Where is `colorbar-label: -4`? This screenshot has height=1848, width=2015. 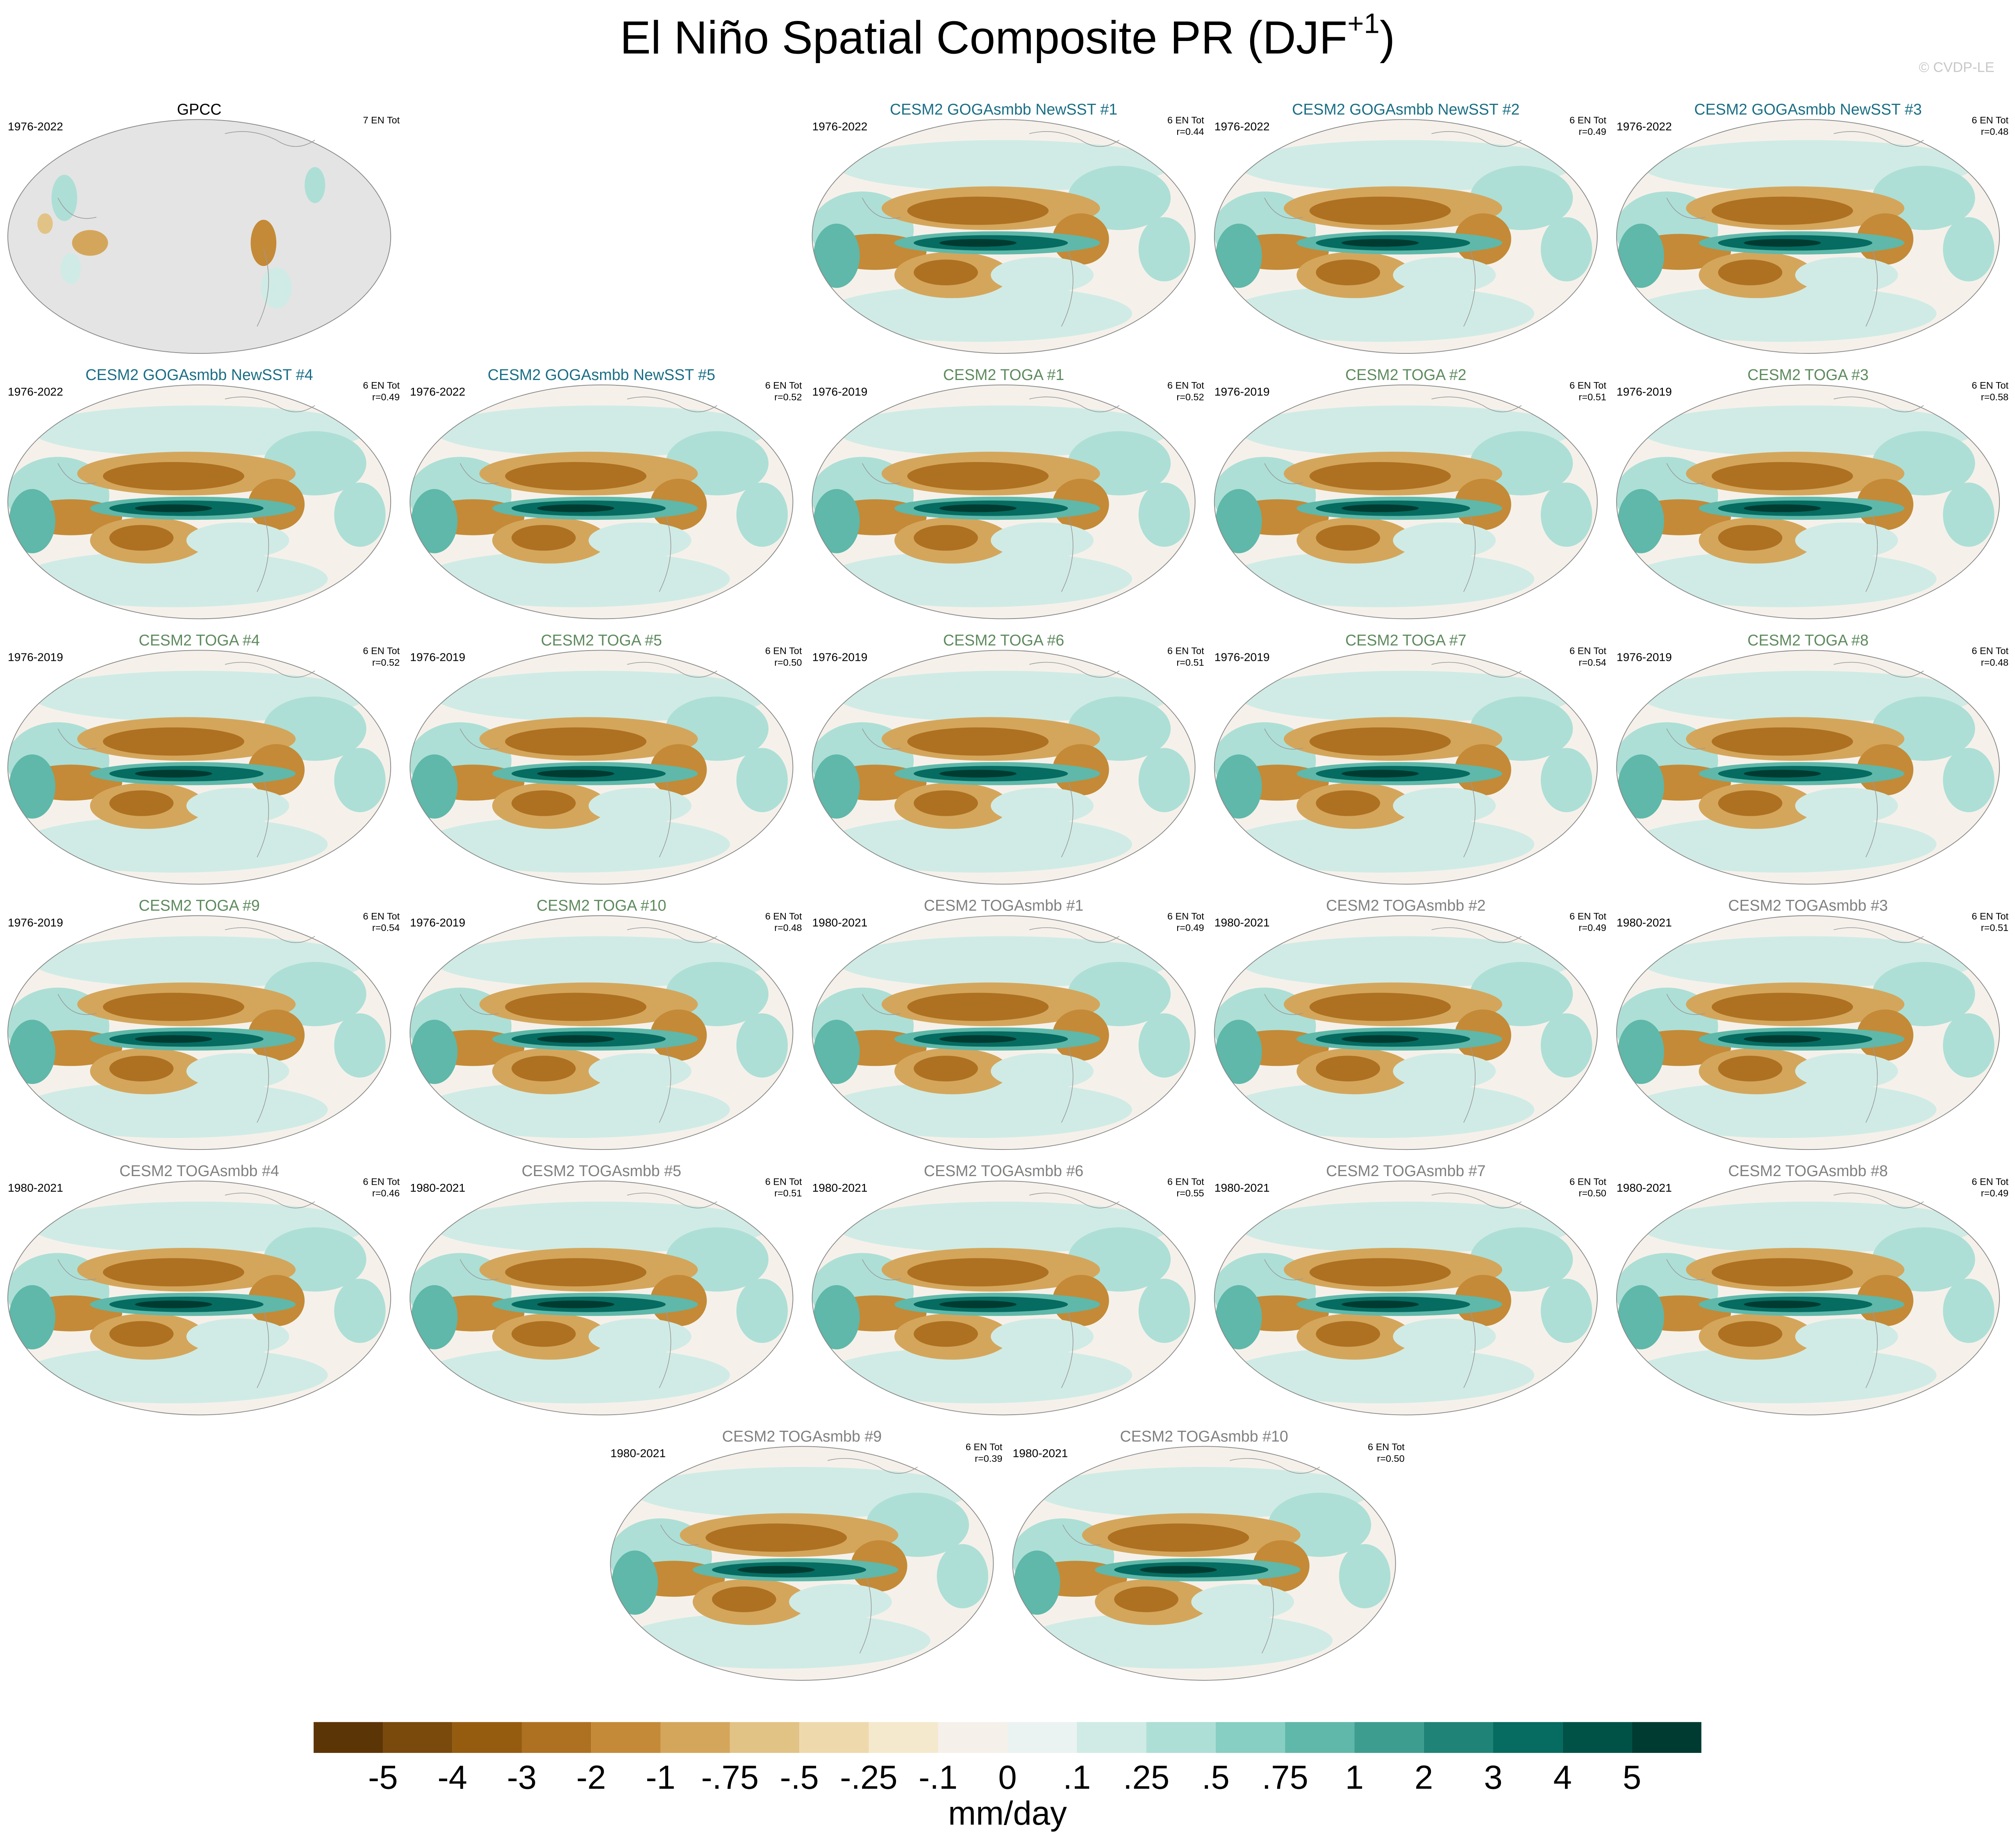
colorbar-label: -4 is located at coordinates (452, 1777).